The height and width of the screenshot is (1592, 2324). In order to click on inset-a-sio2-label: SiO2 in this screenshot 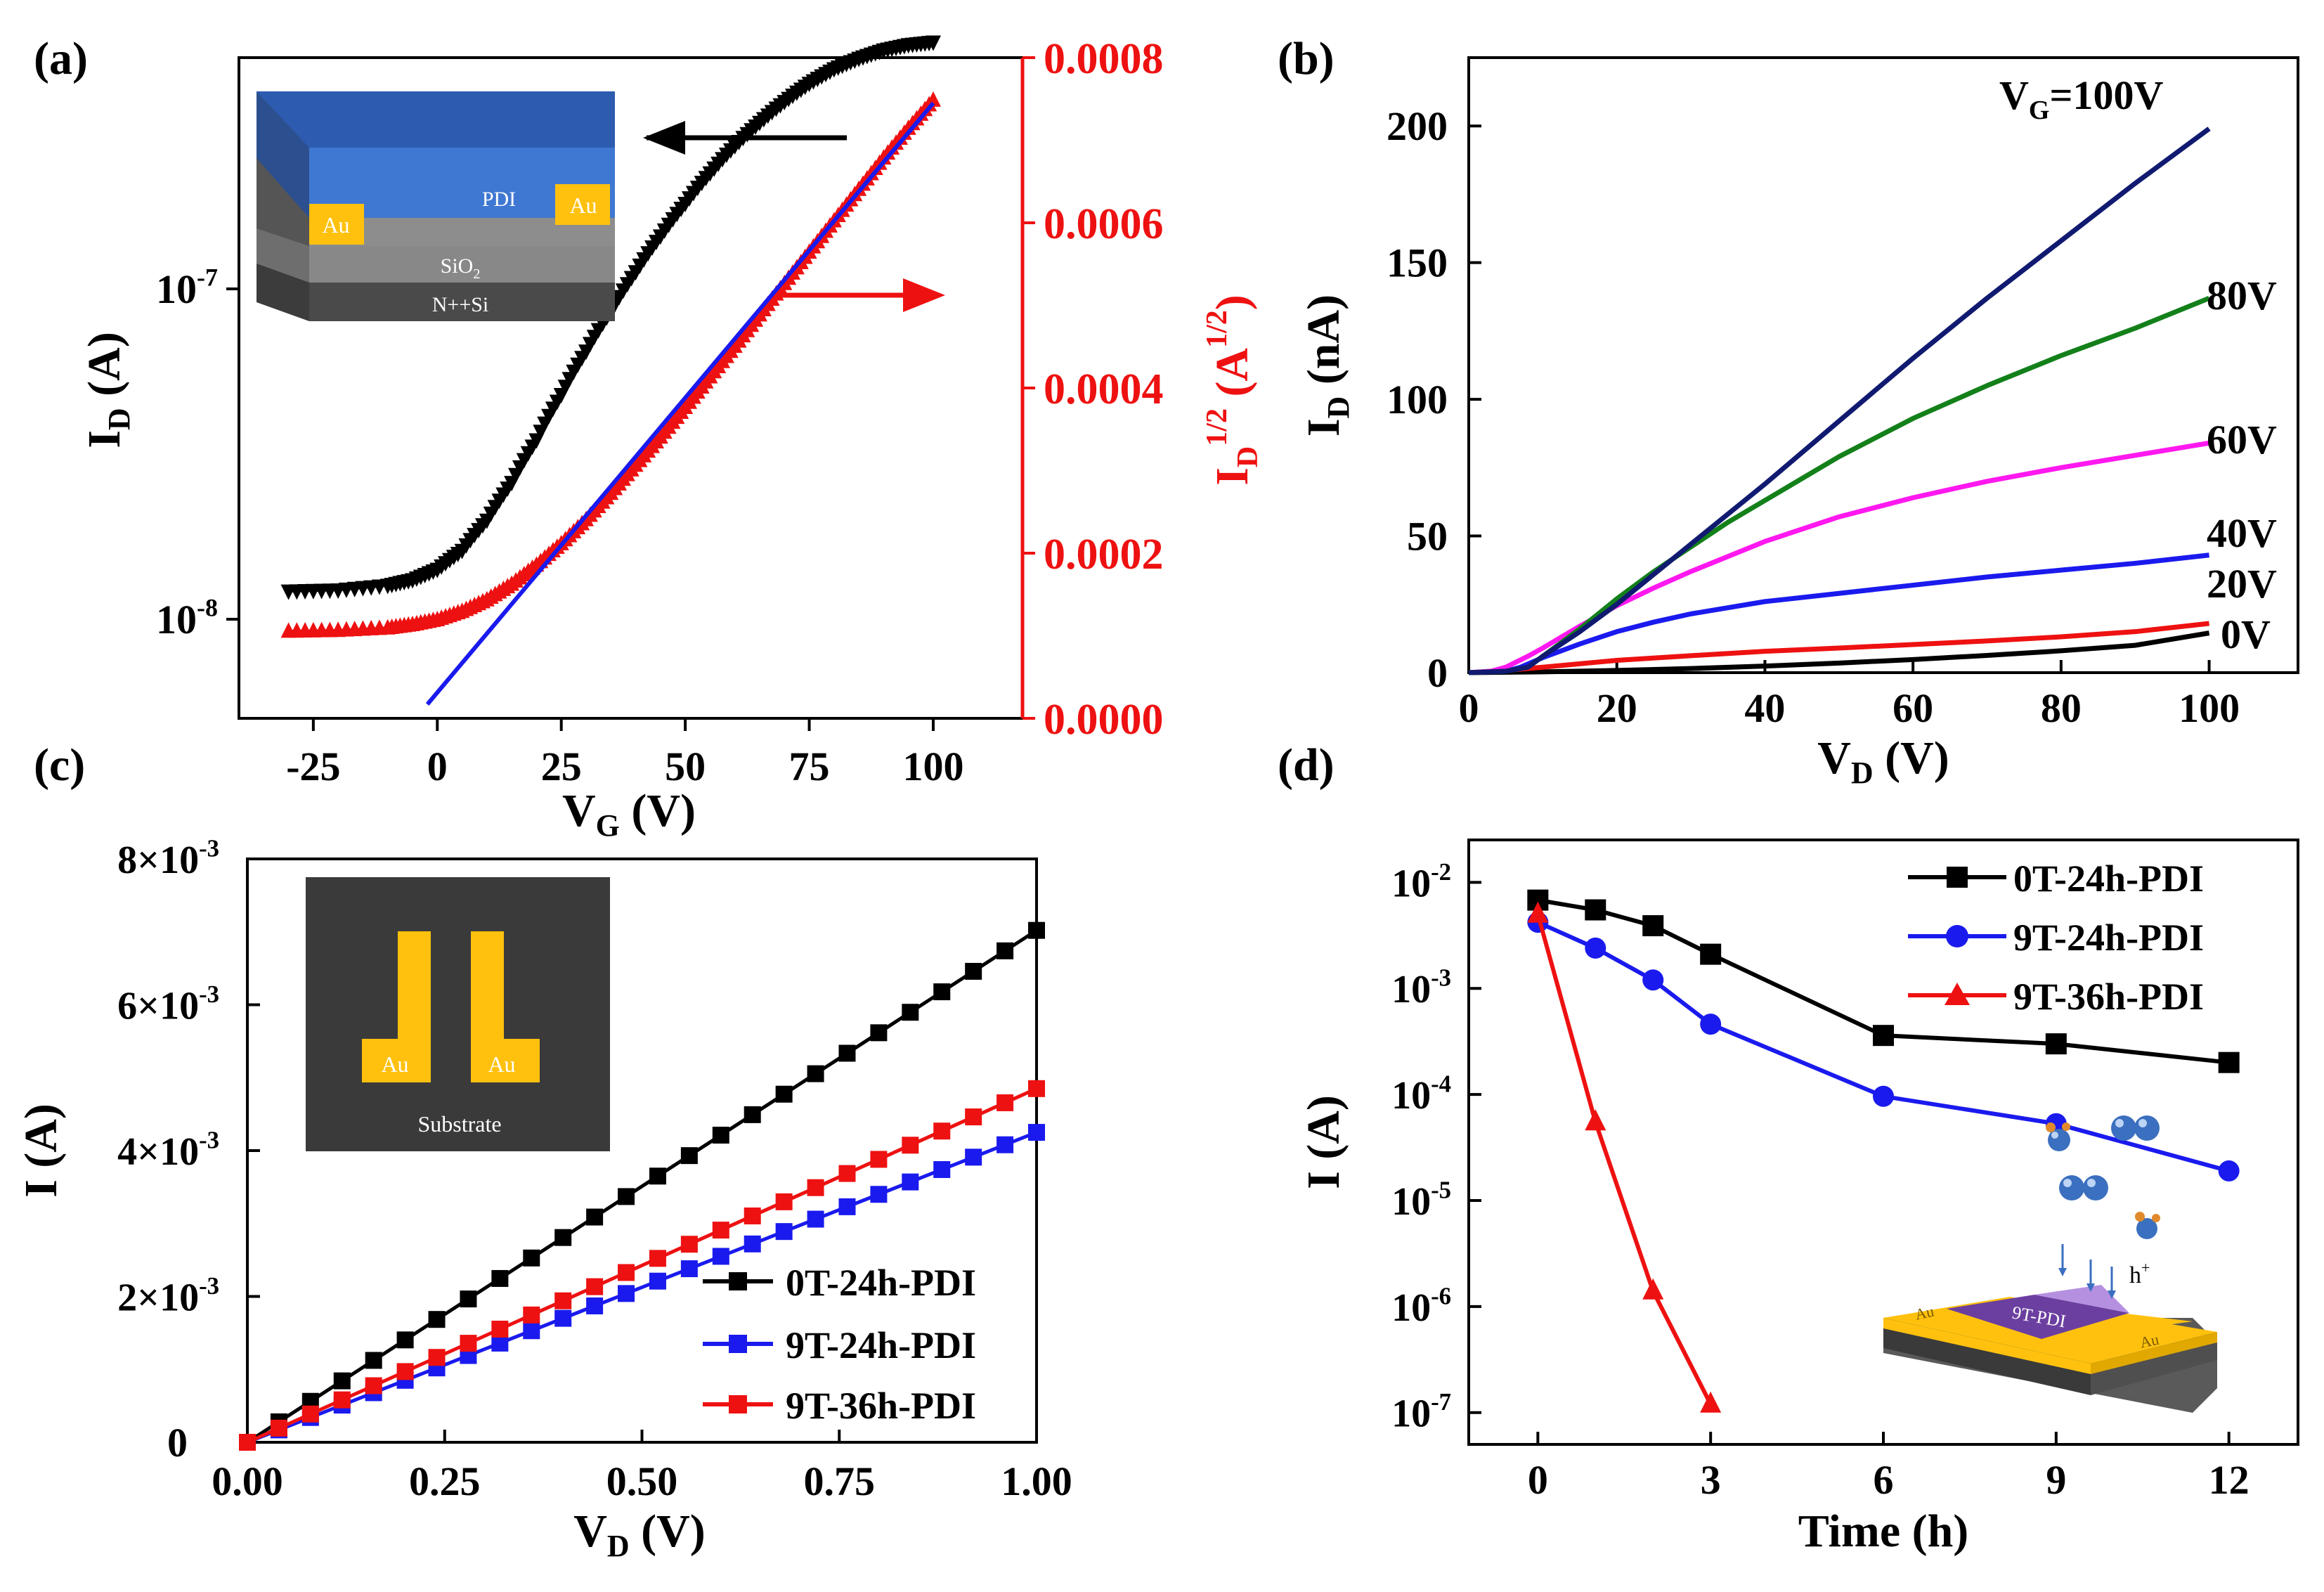, I will do `click(461, 268)`.